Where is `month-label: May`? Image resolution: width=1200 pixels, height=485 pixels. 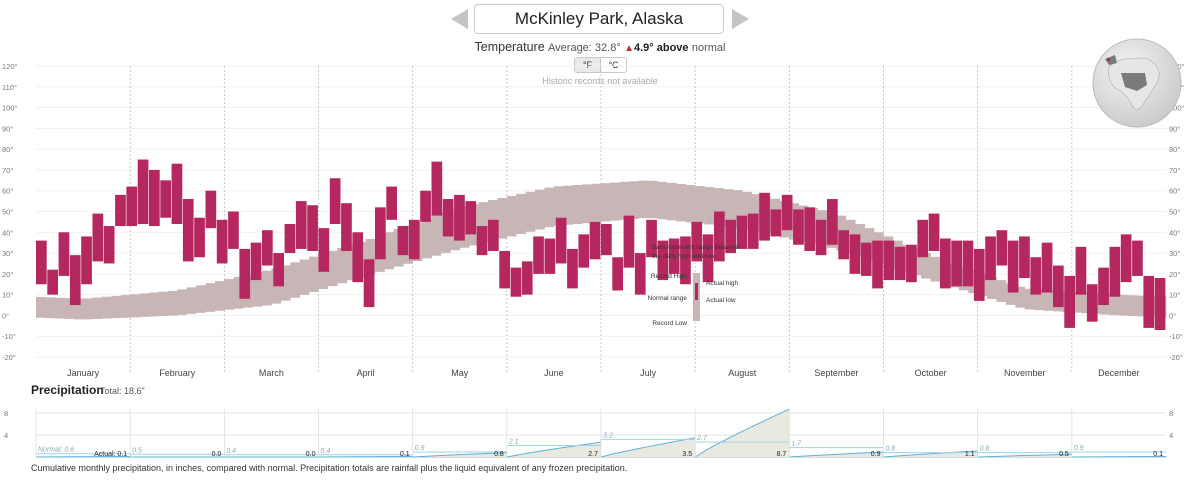
month-label: May is located at coordinates (460, 373).